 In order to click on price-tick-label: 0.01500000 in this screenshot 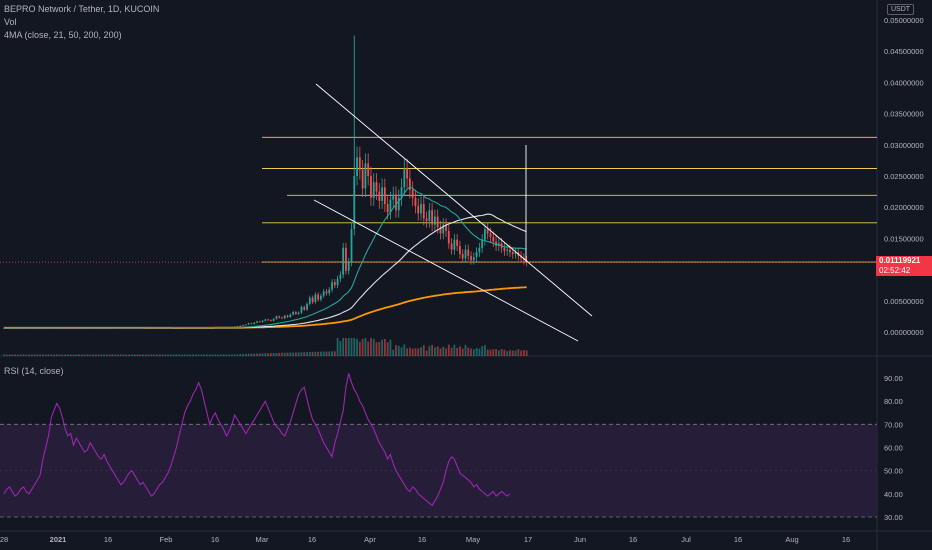, I will do `click(904, 238)`.